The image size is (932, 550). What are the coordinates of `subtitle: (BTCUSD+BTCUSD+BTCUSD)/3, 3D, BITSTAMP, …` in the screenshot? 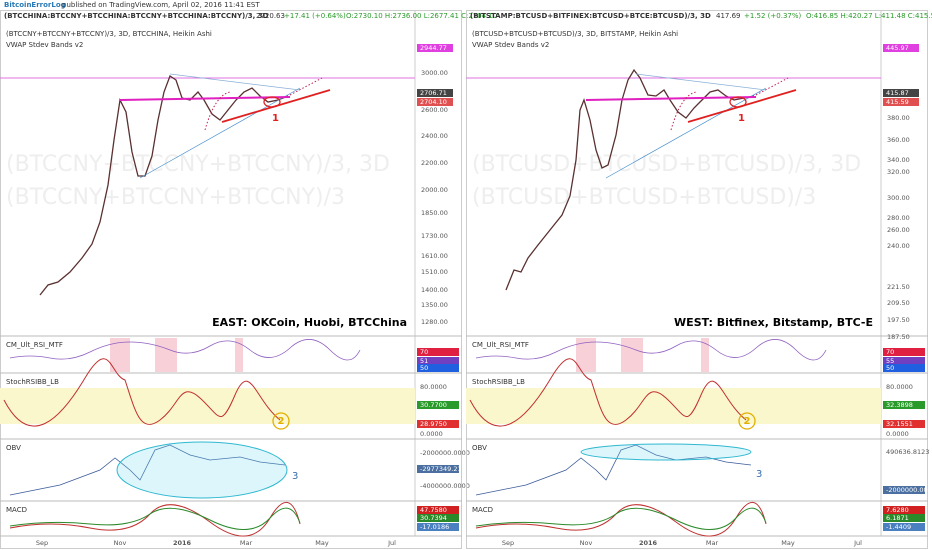 It's located at (575, 34).